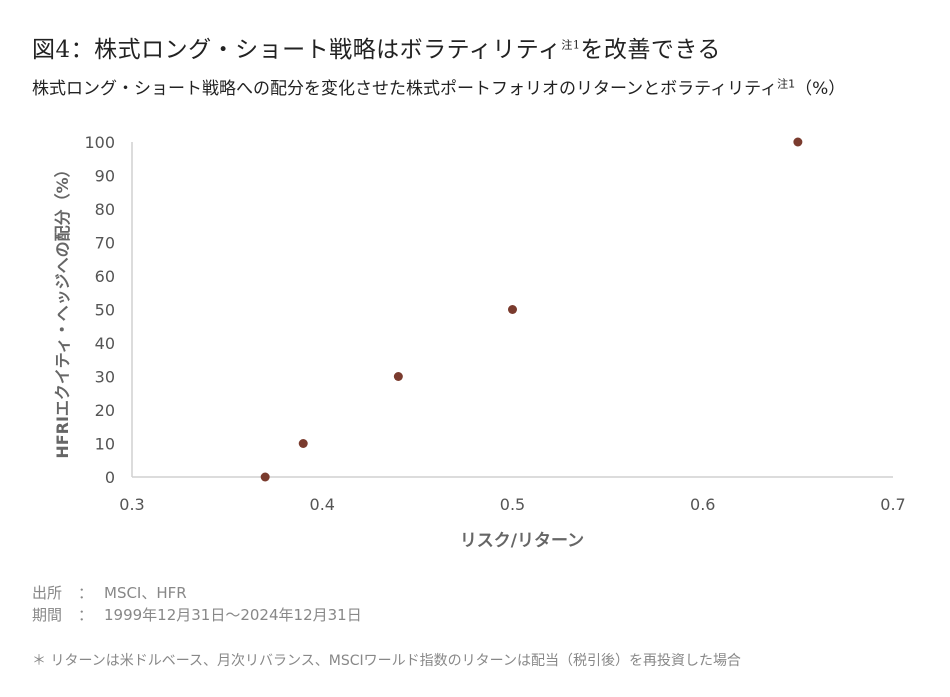  What do you see at coordinates (233, 615) in the screenshot?
I see `period-value: 1999年12月31日～2024年12月31日` at bounding box center [233, 615].